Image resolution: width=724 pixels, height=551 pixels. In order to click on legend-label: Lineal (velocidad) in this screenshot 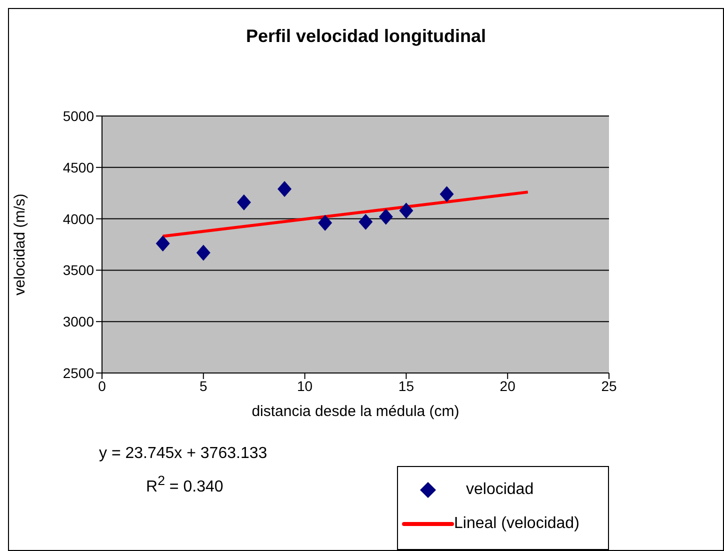, I will do `click(517, 524)`.